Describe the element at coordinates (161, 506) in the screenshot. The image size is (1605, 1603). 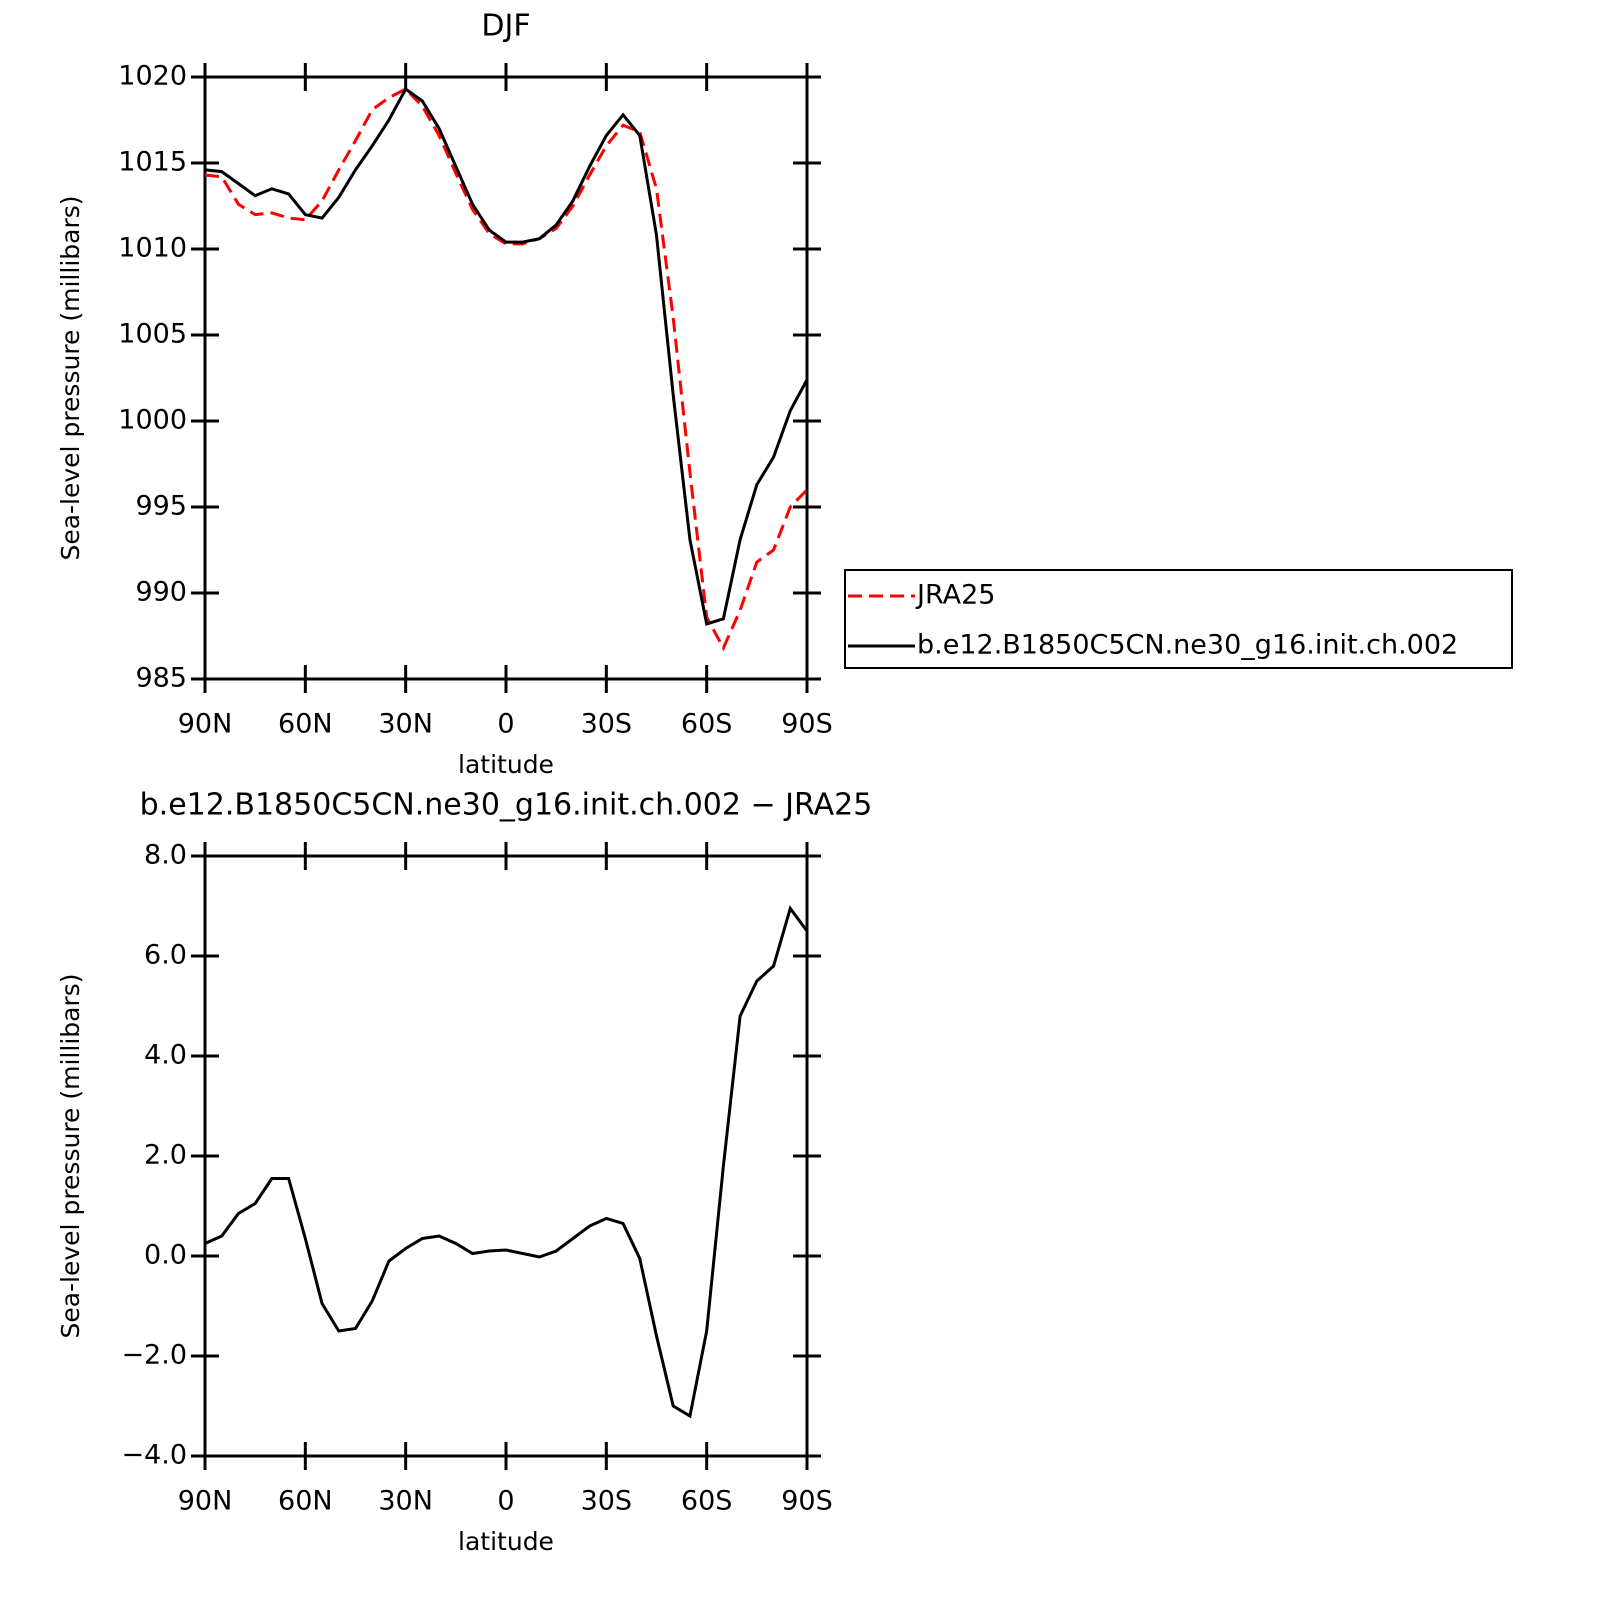
I see `y-tick-label: 995` at that location.